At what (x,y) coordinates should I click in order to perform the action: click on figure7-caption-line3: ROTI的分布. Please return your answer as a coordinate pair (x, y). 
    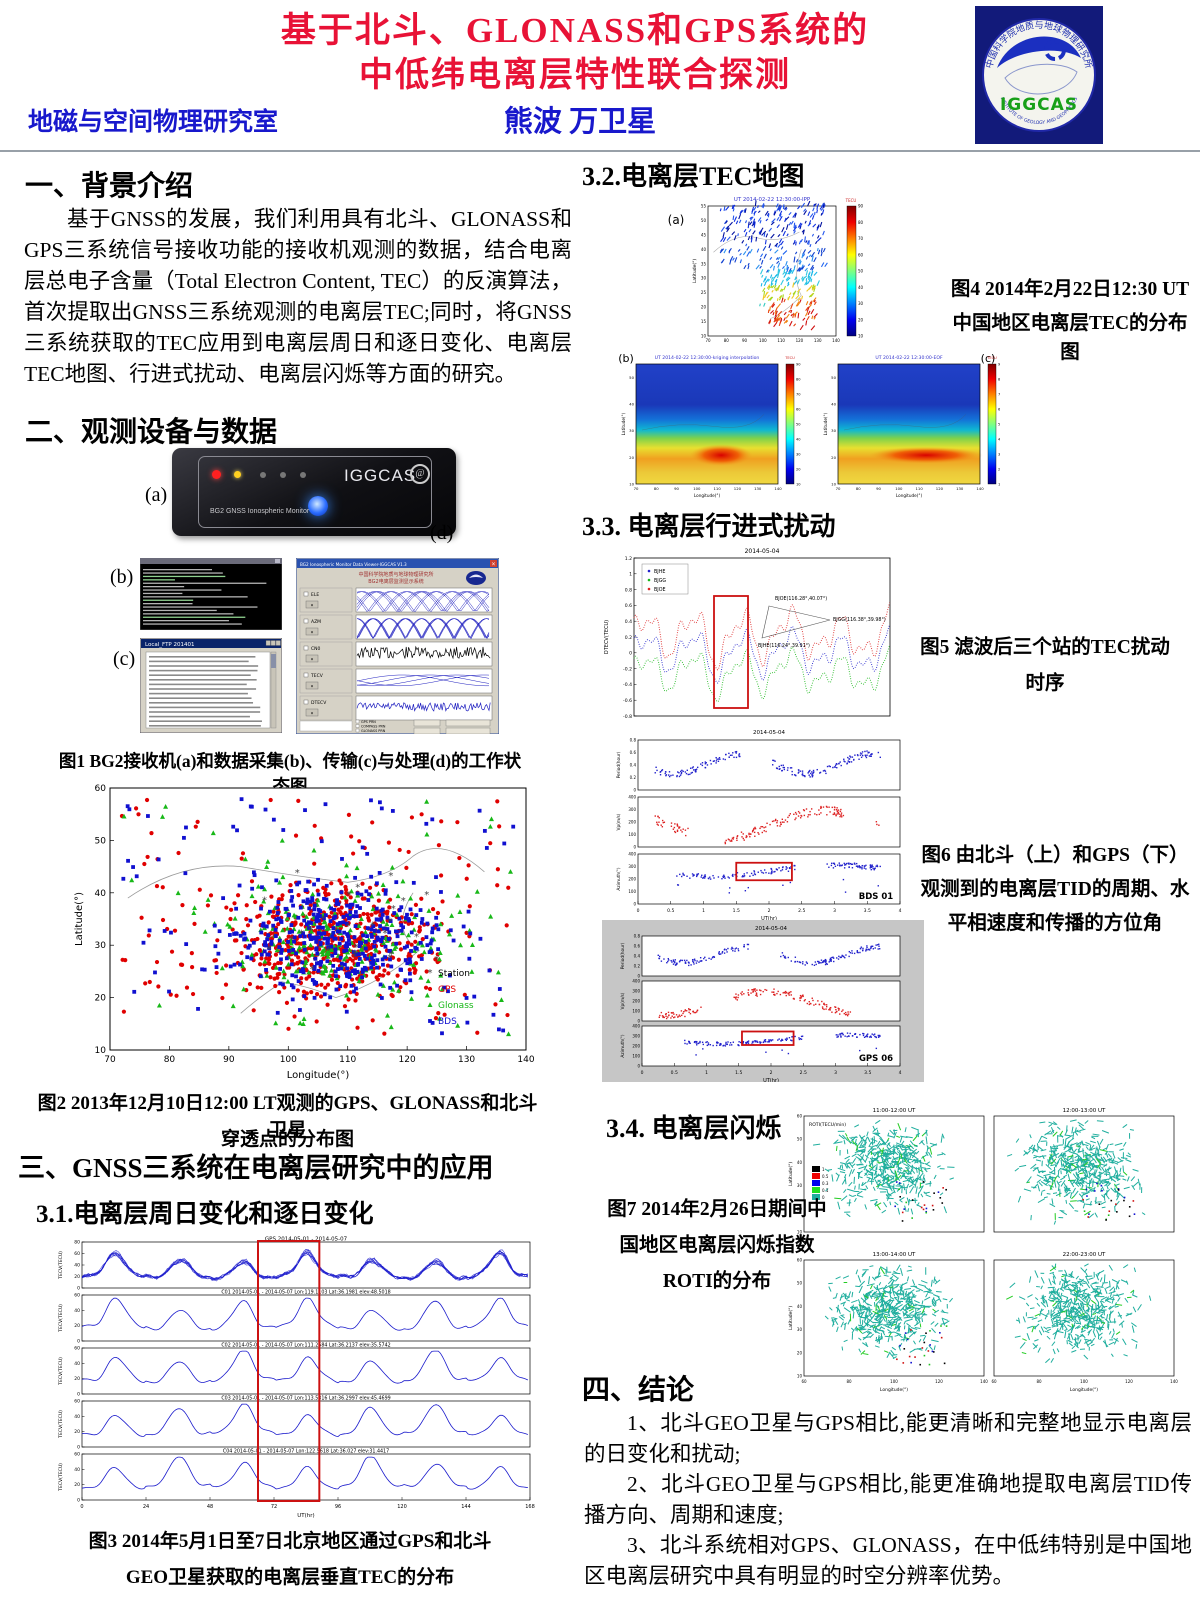
    Looking at the image, I should click on (717, 1281).